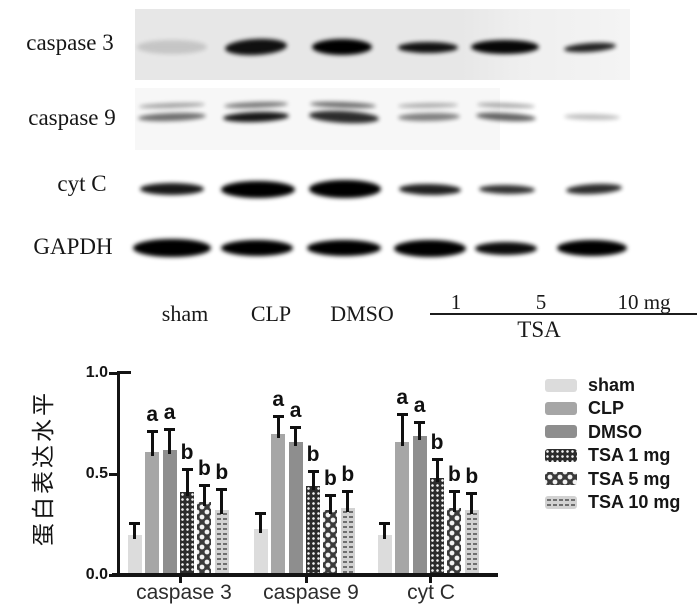 This screenshot has width=700, height=616. What do you see at coordinates (382, 44) in the screenshot?
I see `blot-strip-caspase3-background` at bounding box center [382, 44].